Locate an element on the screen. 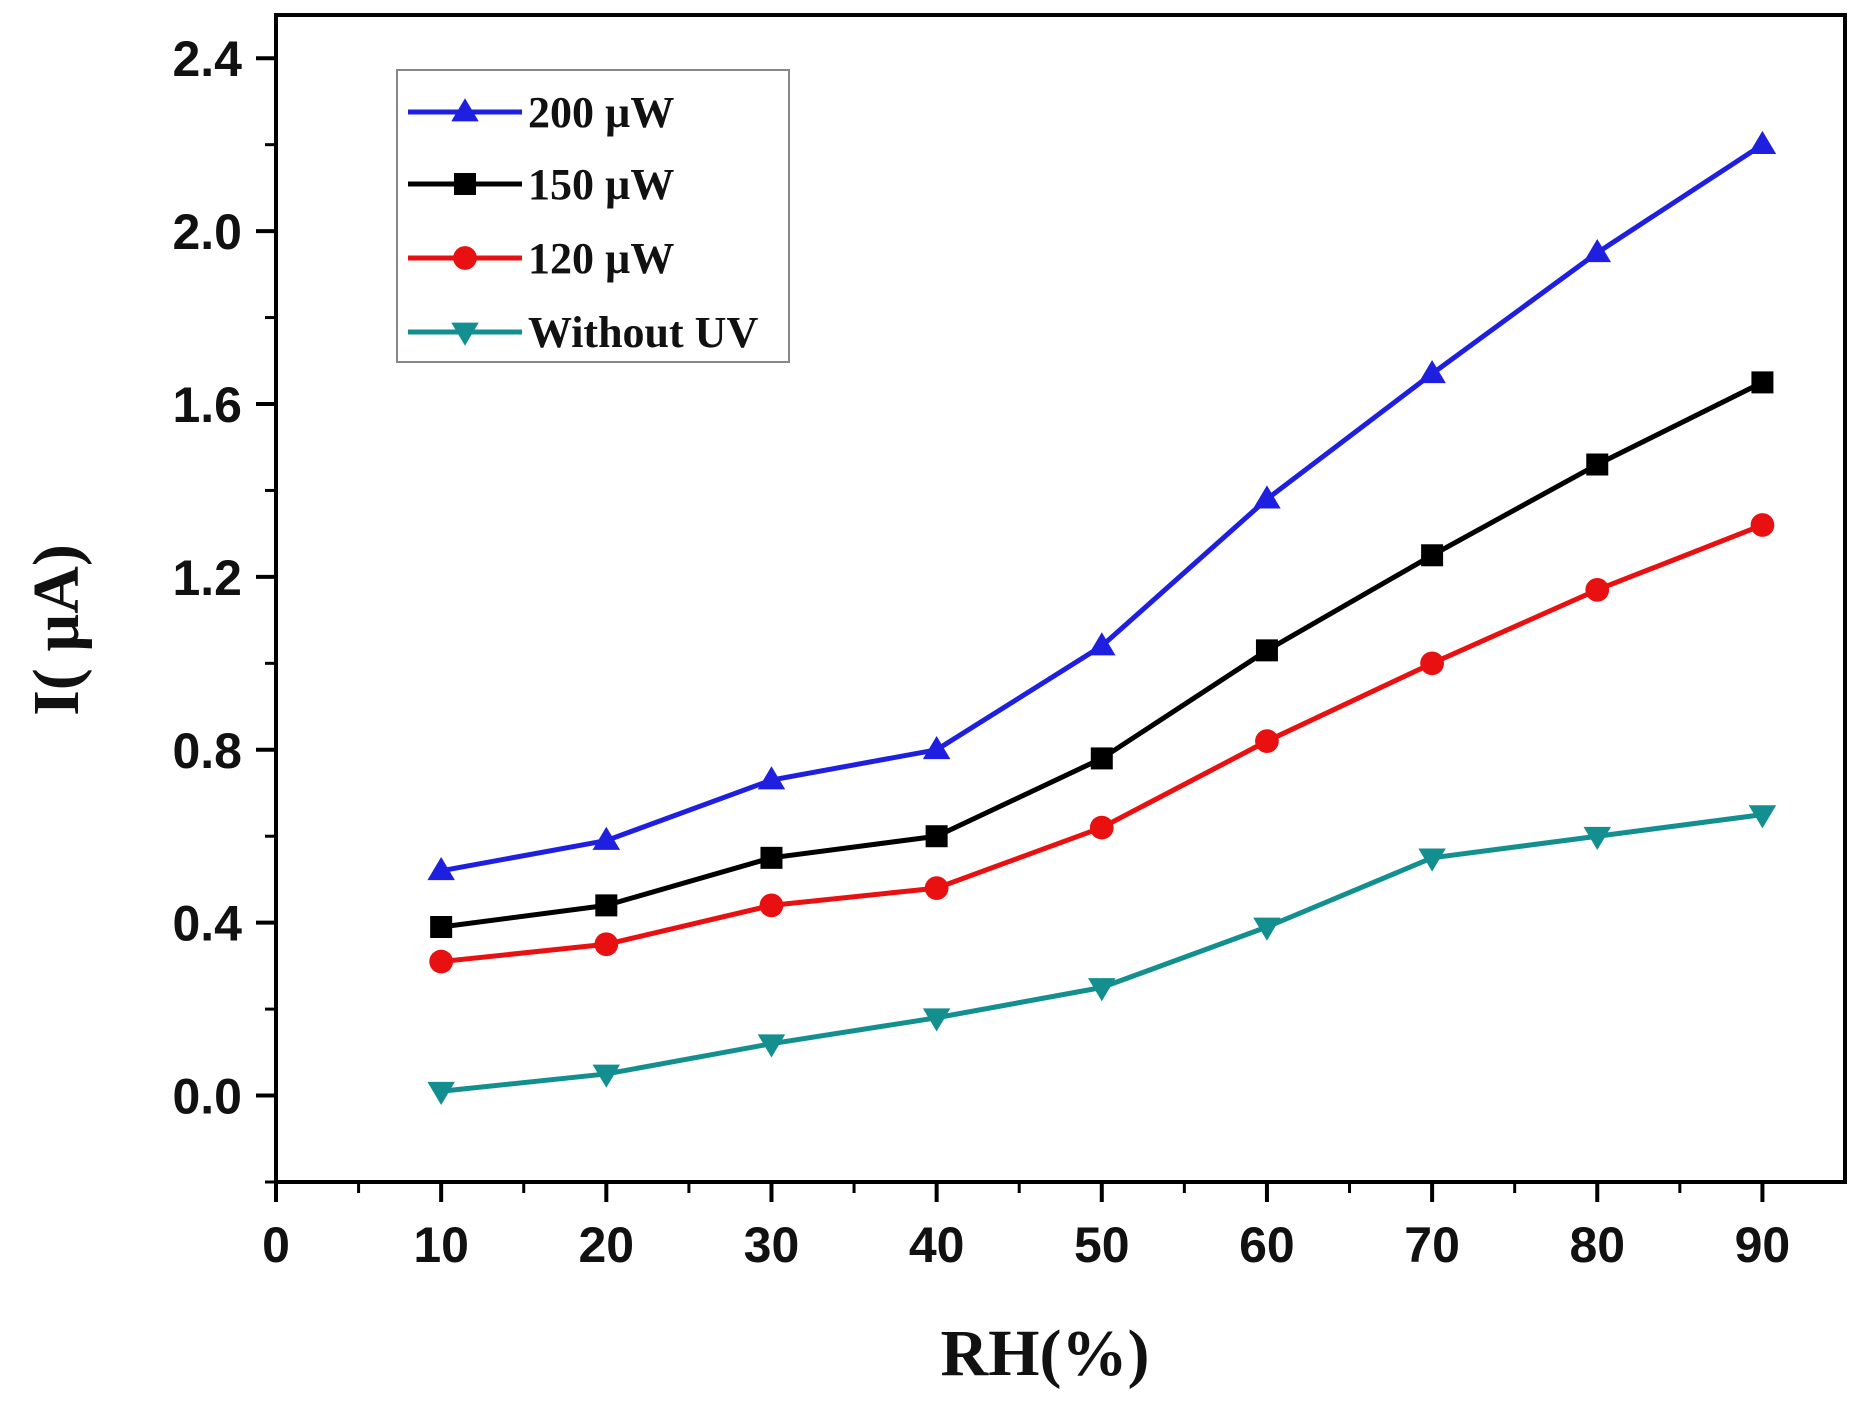 The height and width of the screenshot is (1407, 1860). y-tick-label: 2.0 is located at coordinates (207, 232).